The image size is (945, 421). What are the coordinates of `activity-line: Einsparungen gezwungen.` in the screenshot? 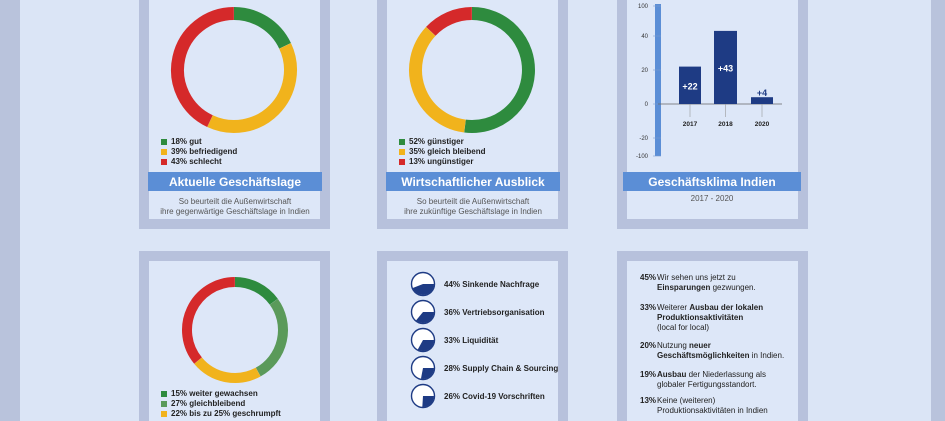 It's located at (737, 288).